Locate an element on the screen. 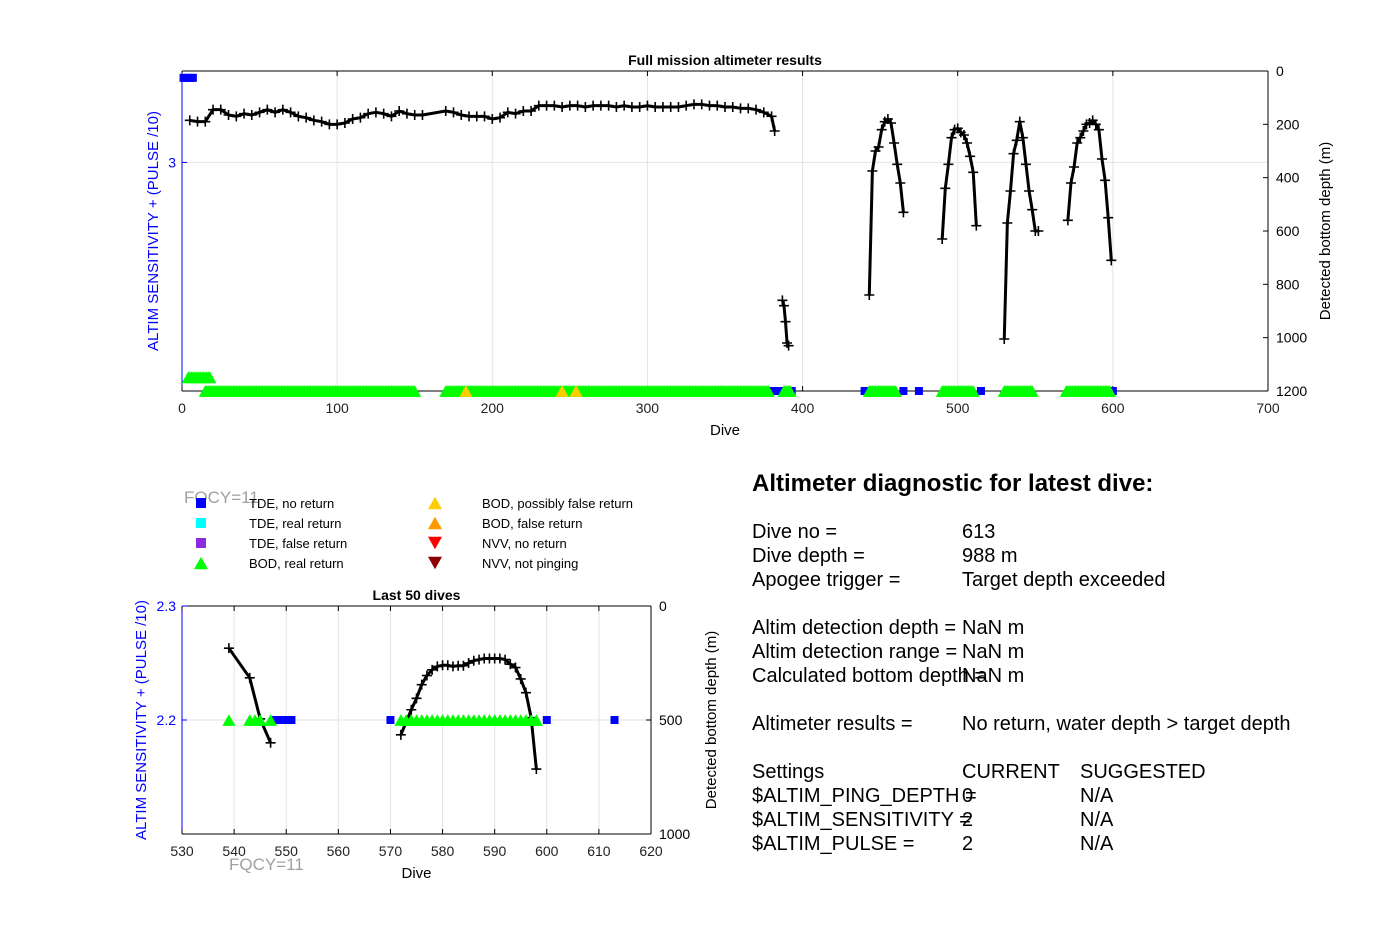  x-tick-label: 610 is located at coordinates (599, 851).